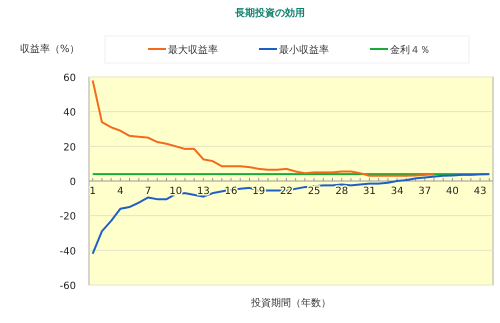 The height and width of the screenshot is (323, 500). What do you see at coordinates (68, 252) in the screenshot?
I see `y-tick-label: -40` at bounding box center [68, 252].